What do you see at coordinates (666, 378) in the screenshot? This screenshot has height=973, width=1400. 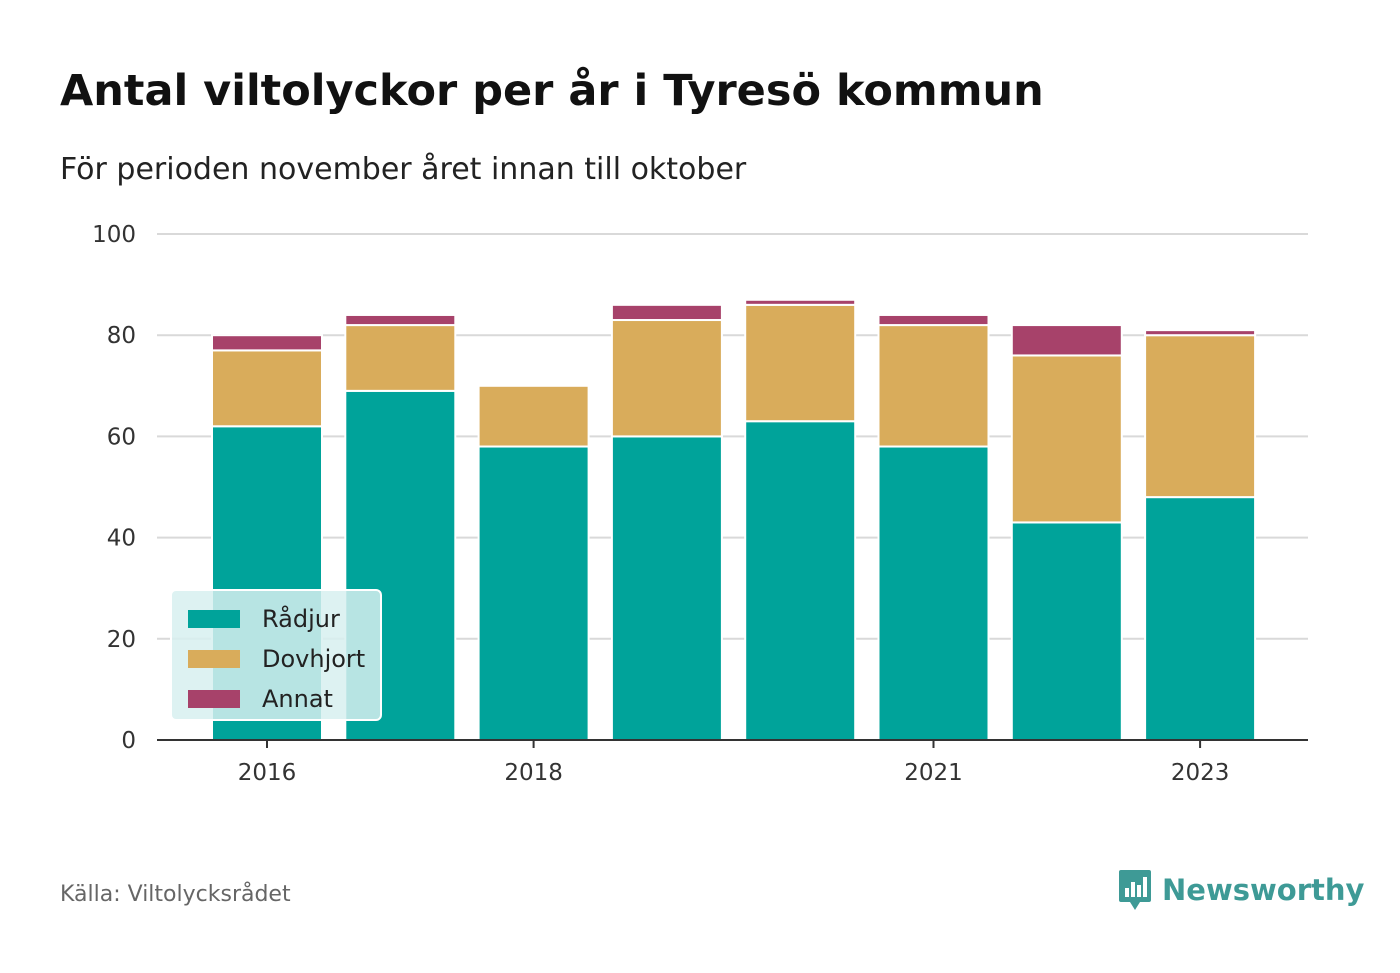 I see `bar-dovhjort-2019` at bounding box center [666, 378].